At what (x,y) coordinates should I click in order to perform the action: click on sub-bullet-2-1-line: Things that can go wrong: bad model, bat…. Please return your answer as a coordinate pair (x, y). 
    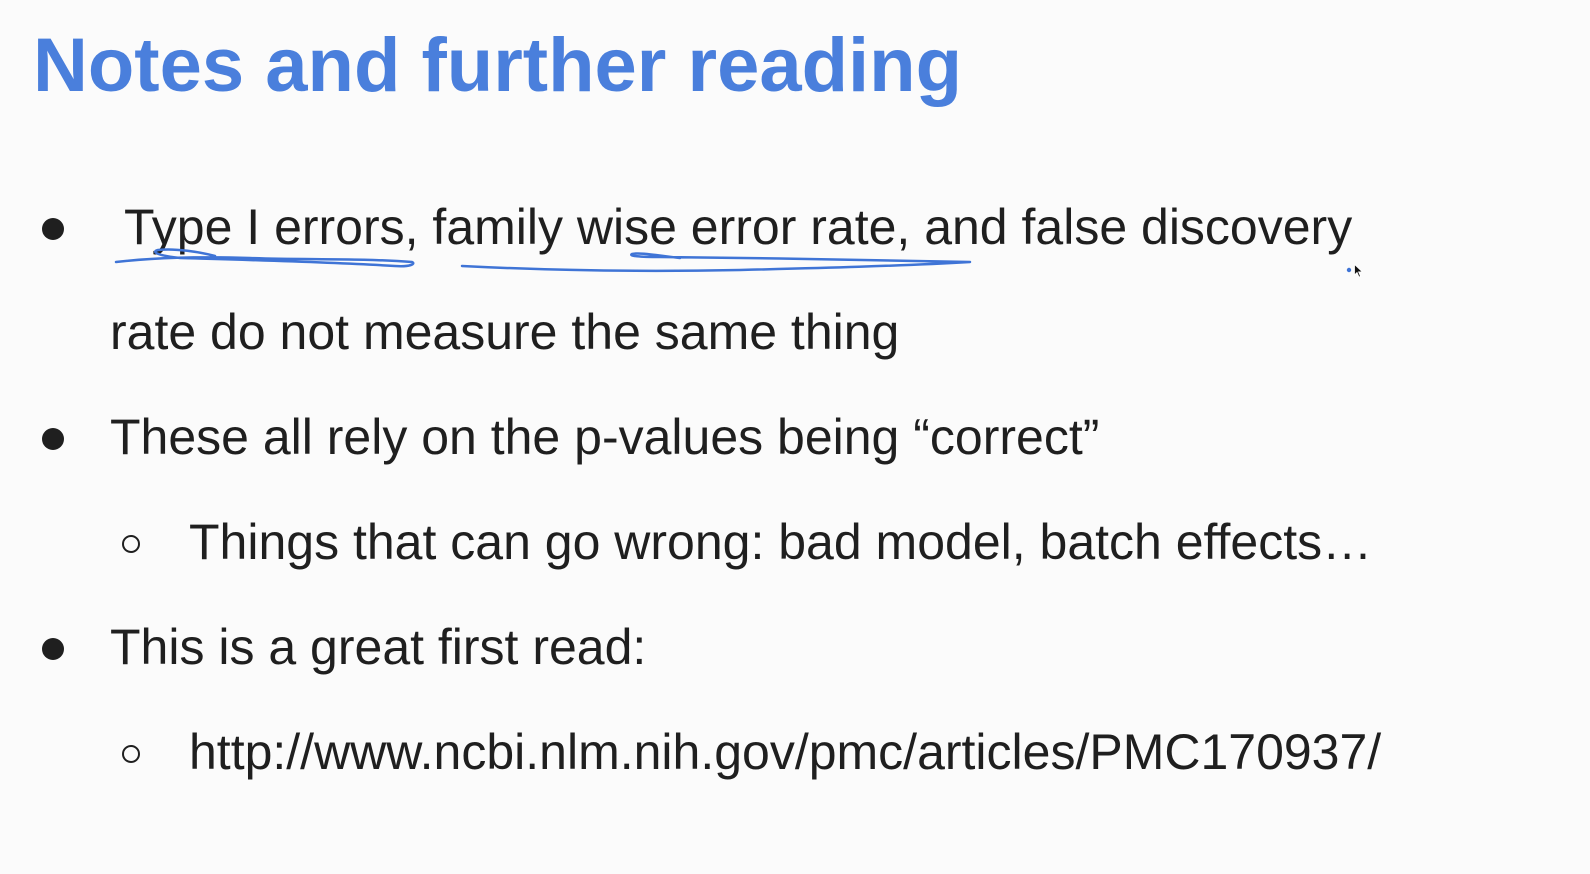
    Looking at the image, I should click on (781, 542).